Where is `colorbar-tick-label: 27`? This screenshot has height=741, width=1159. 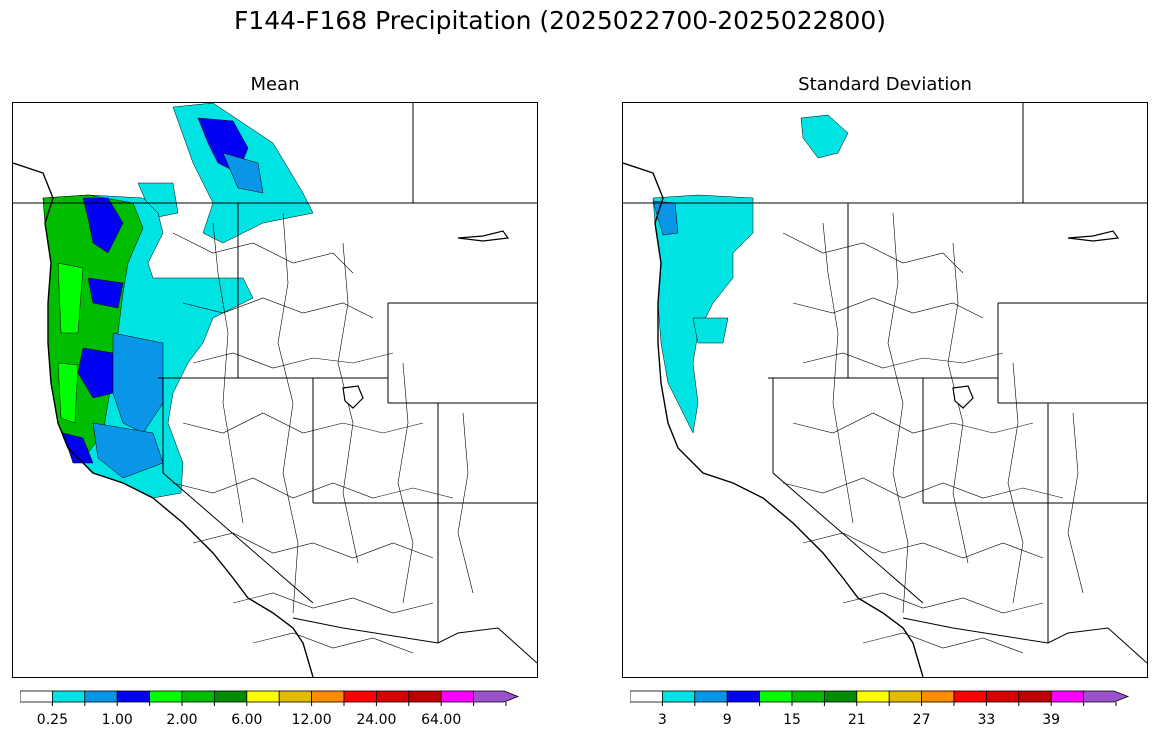 colorbar-tick-label: 27 is located at coordinates (921, 720).